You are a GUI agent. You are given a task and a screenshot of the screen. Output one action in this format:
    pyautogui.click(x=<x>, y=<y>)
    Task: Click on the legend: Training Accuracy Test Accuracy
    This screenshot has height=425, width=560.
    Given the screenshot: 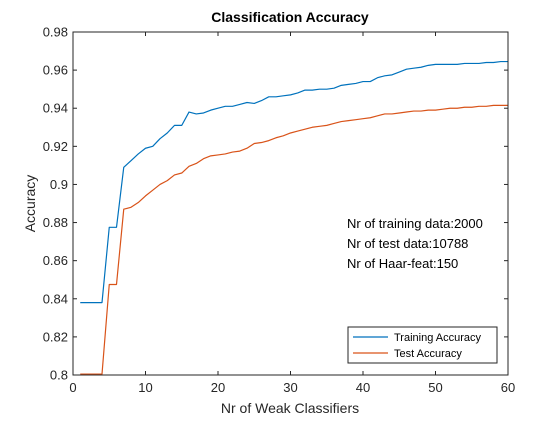 What is the action you would take?
    pyautogui.click(x=422, y=345)
    